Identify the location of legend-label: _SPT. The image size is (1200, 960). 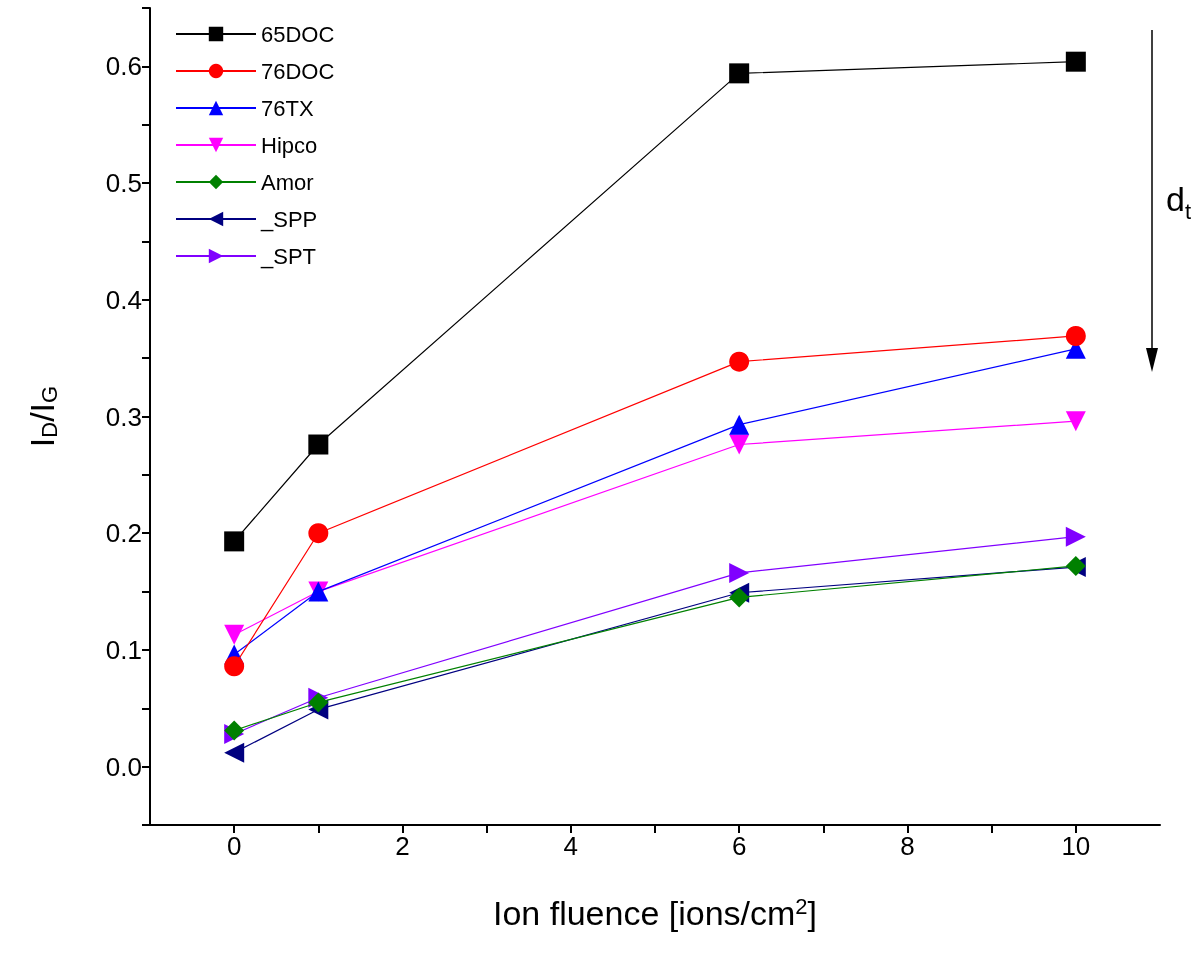
(288, 256).